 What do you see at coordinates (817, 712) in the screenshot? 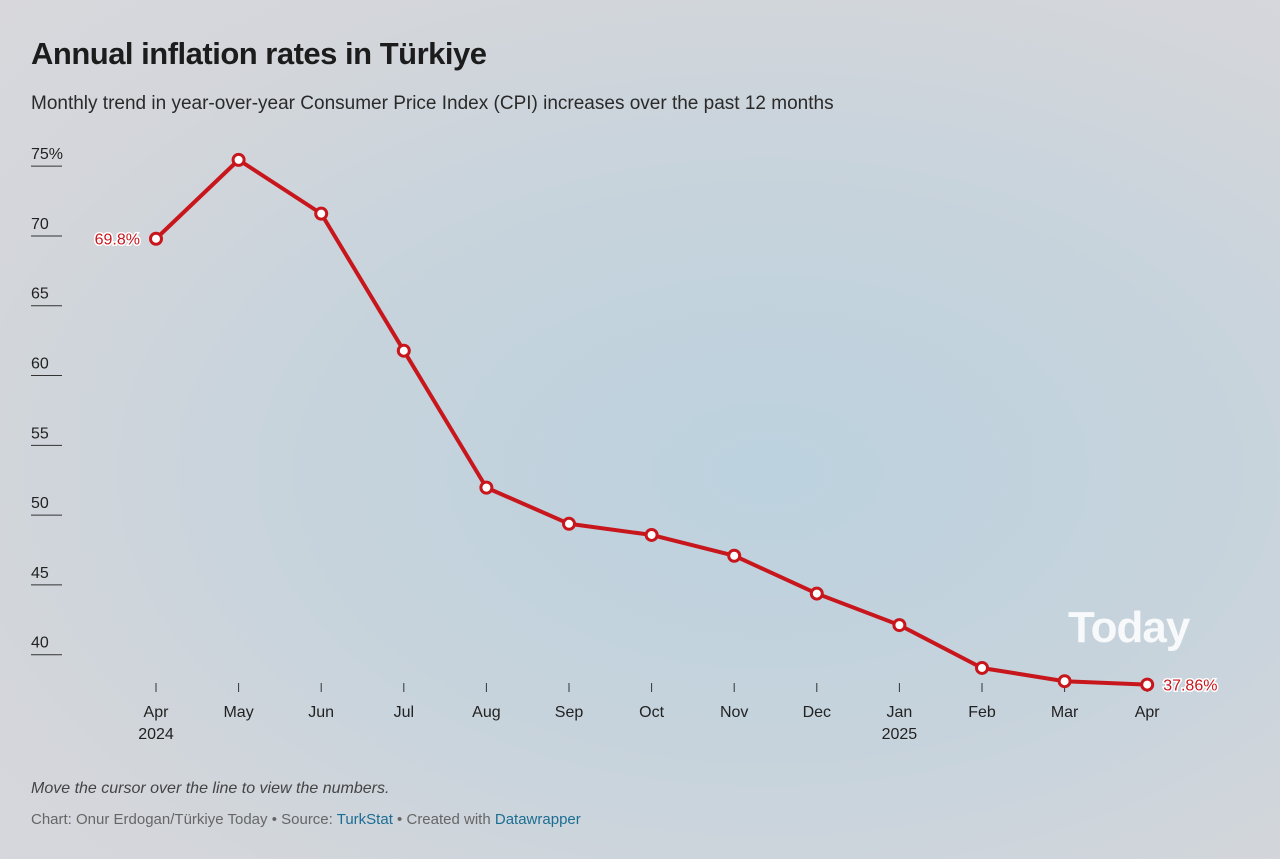
I see `x-tick-label: Dec` at bounding box center [817, 712].